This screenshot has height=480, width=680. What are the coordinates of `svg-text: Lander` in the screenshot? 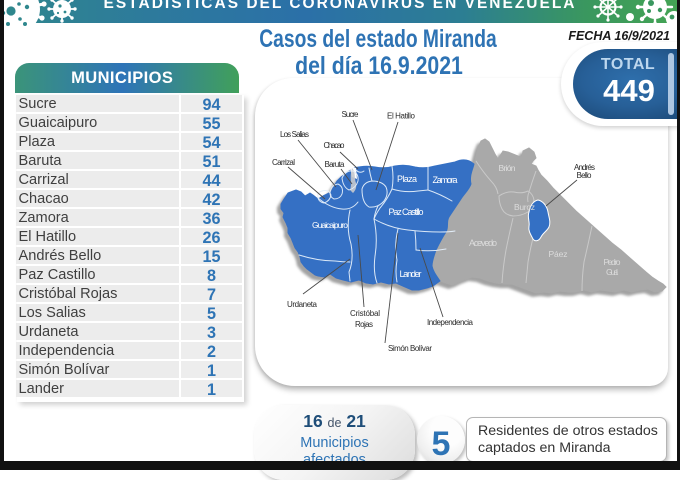 It's located at (411, 274).